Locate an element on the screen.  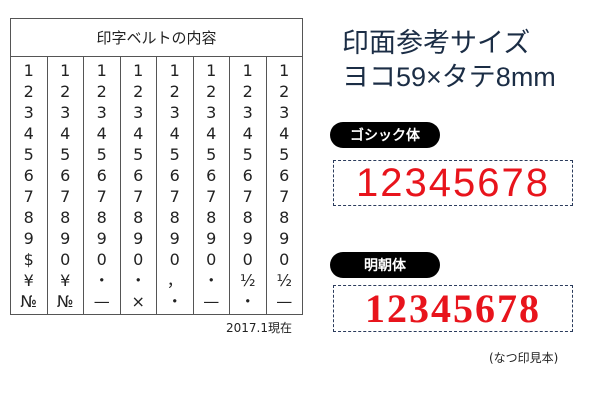
table-cell: ， is located at coordinates (174, 280).